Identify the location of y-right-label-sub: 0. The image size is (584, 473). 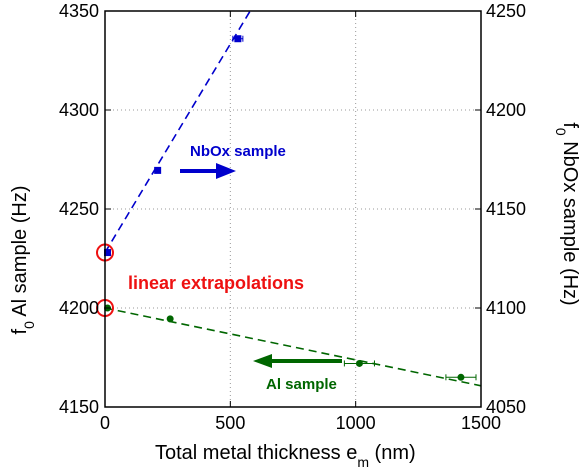
(561, 132).